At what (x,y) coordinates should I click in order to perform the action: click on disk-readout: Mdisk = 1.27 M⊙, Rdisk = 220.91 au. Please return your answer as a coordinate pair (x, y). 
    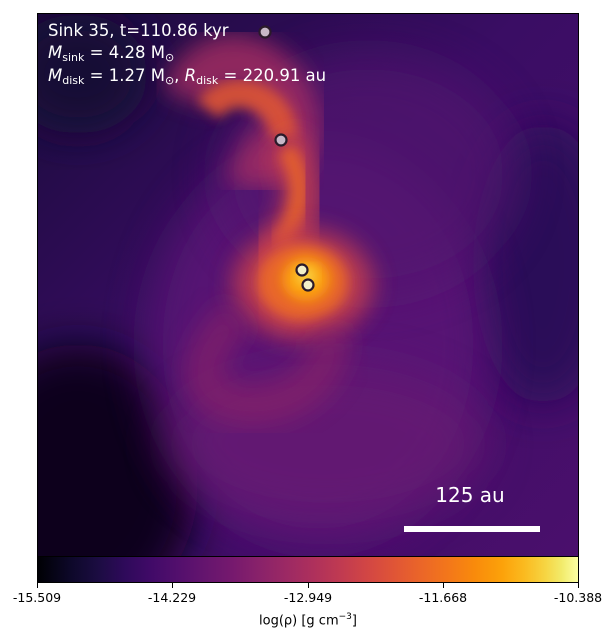
    Looking at the image, I should click on (187, 76).